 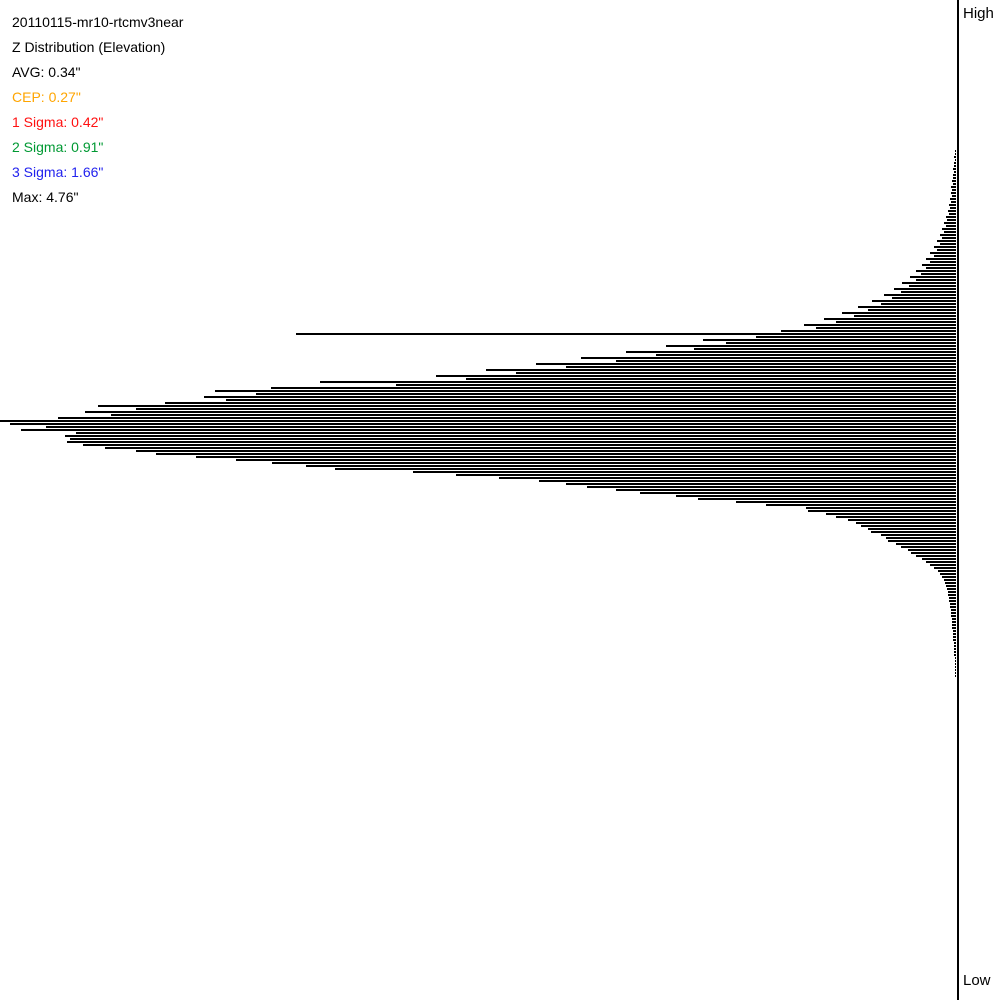 I want to click on axis-label-high: High, so click(x=978, y=13).